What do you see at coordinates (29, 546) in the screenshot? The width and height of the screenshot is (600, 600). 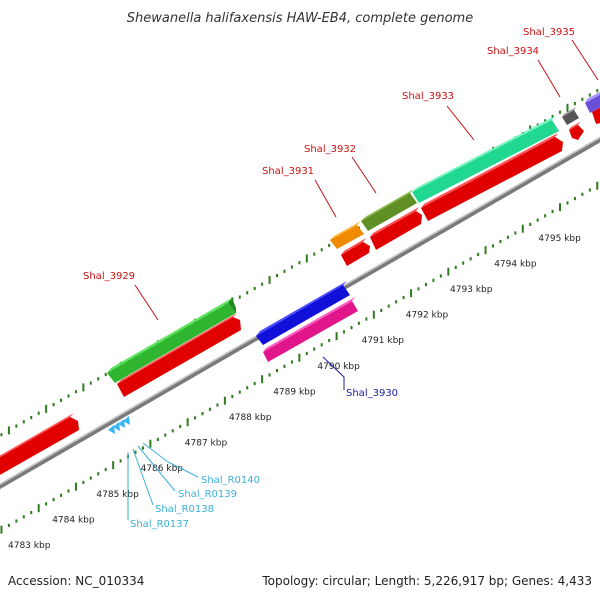 I see `tick-label: 4783 kbp` at bounding box center [29, 546].